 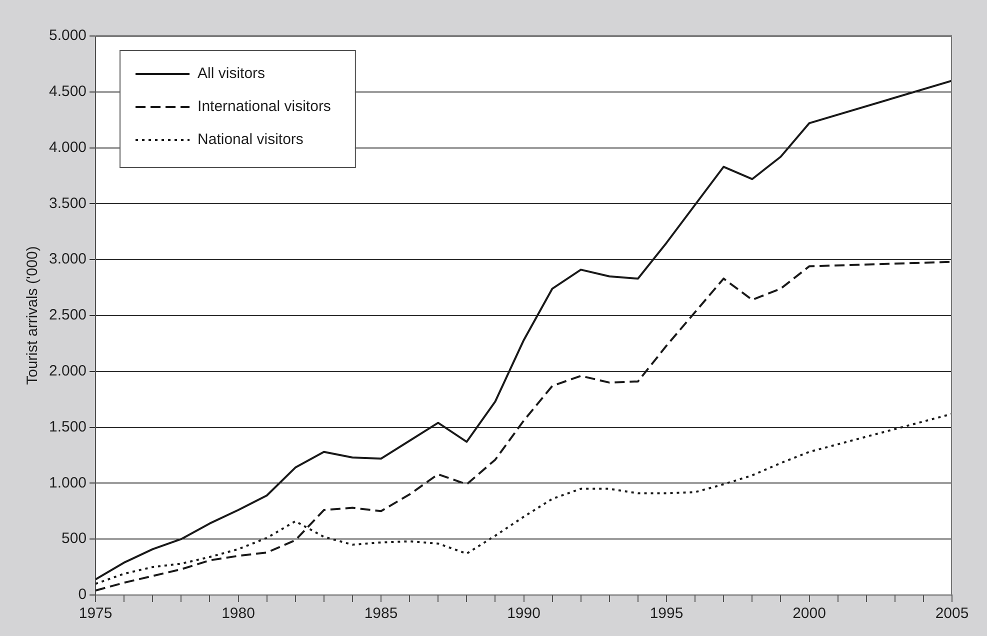 I want to click on y-tick-label: 3.500, so click(x=67, y=203).